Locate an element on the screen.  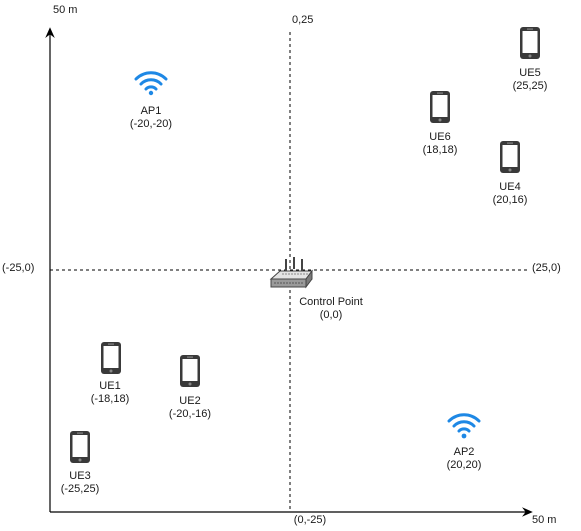
control-point-label: Control Point (0,0) is located at coordinates (331, 309).